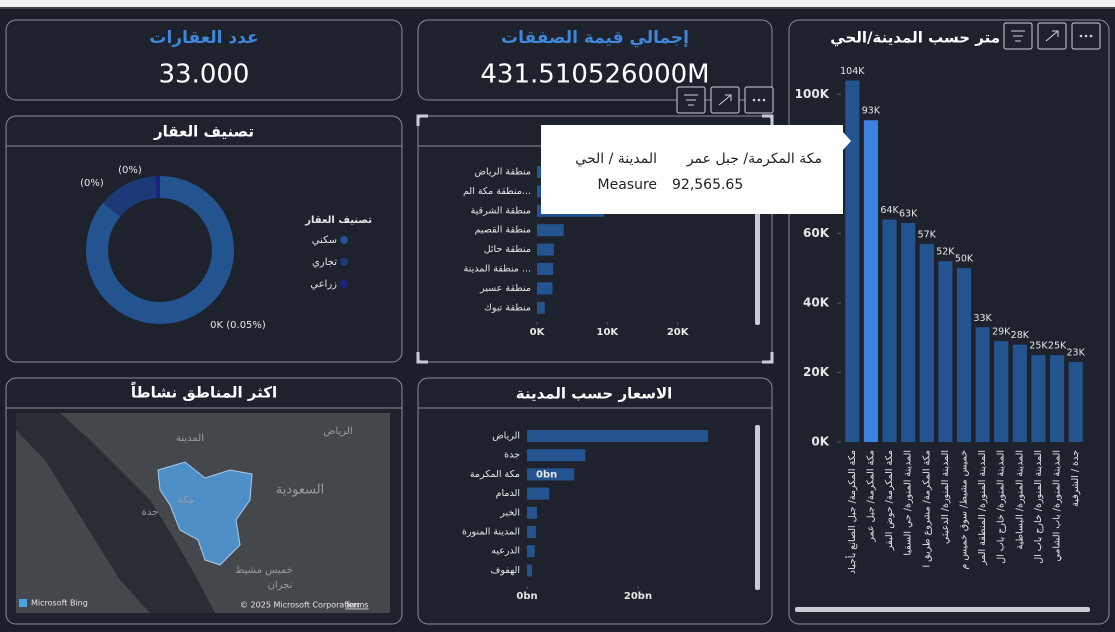 This screenshot has height=632, width=1115. I want to click on x-tick-label: 0K, so click(538, 332).